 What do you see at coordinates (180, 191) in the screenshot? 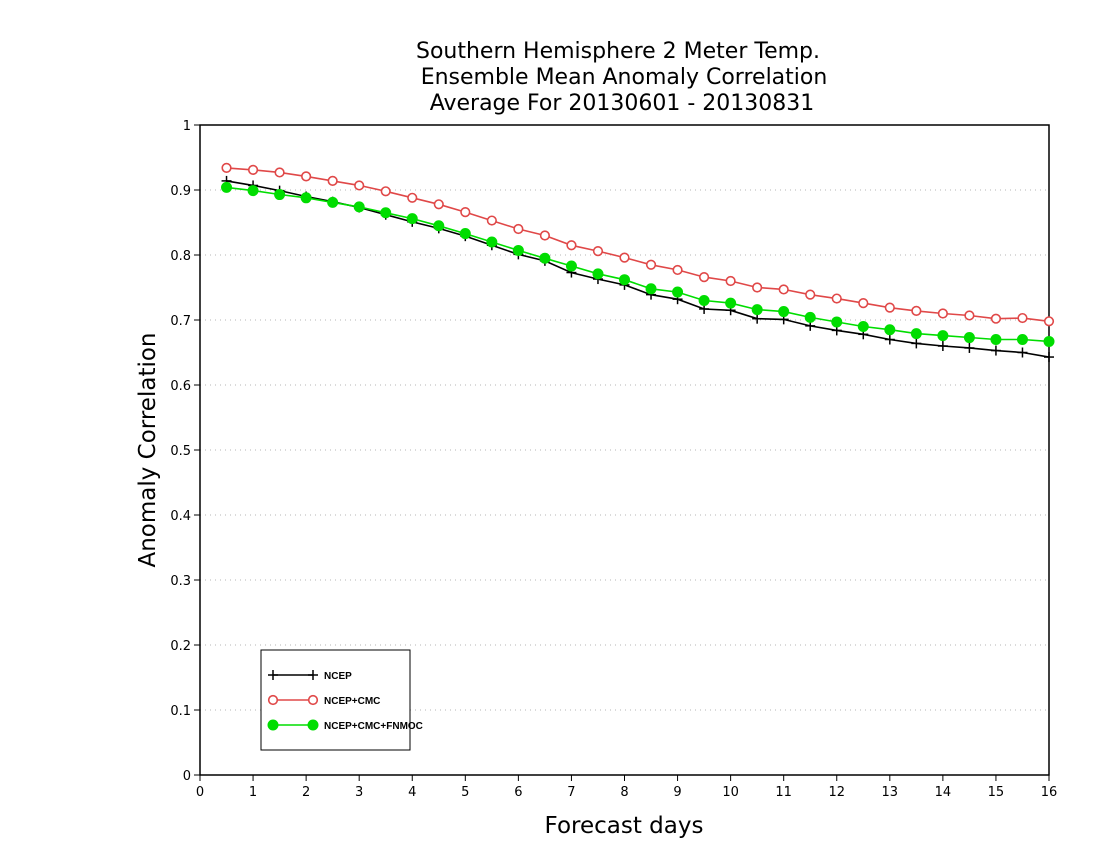
I see `y-tick-label: 0.9` at bounding box center [180, 191].